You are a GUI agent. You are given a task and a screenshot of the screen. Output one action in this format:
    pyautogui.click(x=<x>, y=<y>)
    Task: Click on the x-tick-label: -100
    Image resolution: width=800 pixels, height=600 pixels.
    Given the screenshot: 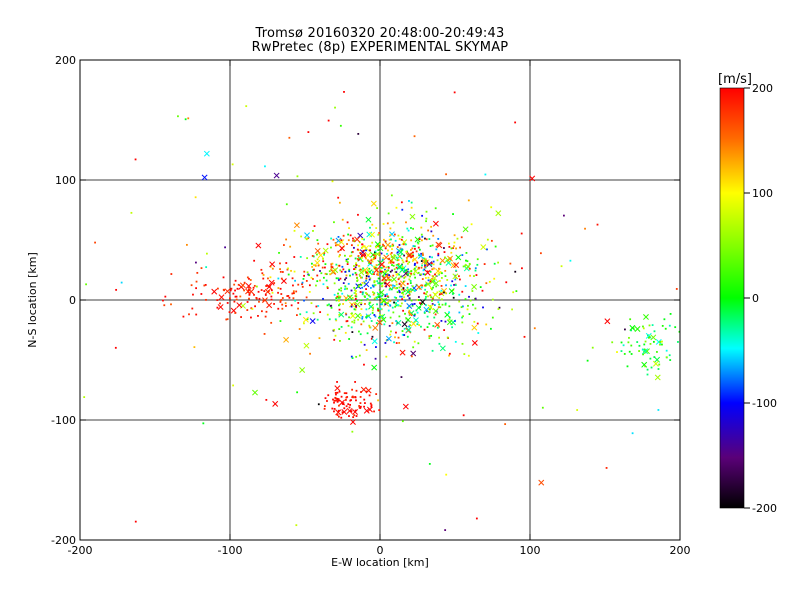 What is the action you would take?
    pyautogui.click(x=230, y=550)
    